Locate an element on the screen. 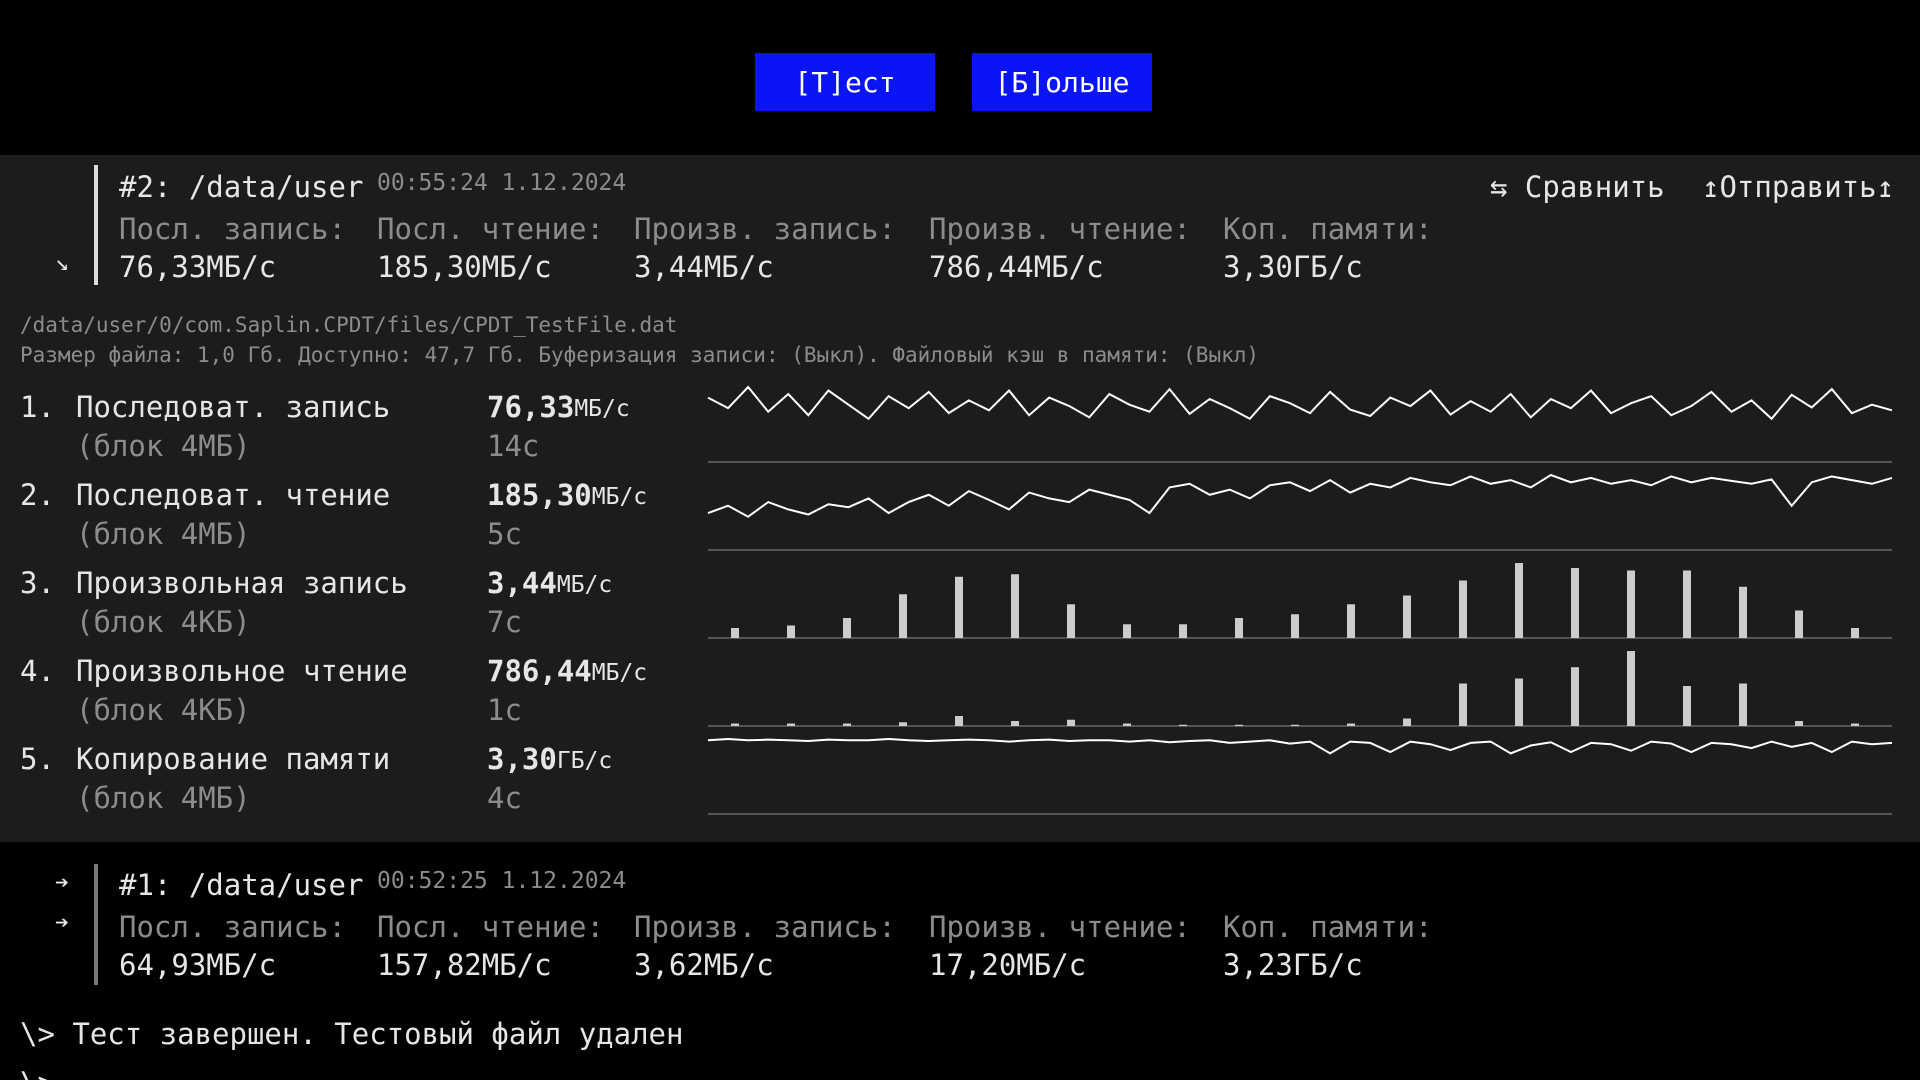  metric-value: 64,93МБ/с is located at coordinates (198, 965).